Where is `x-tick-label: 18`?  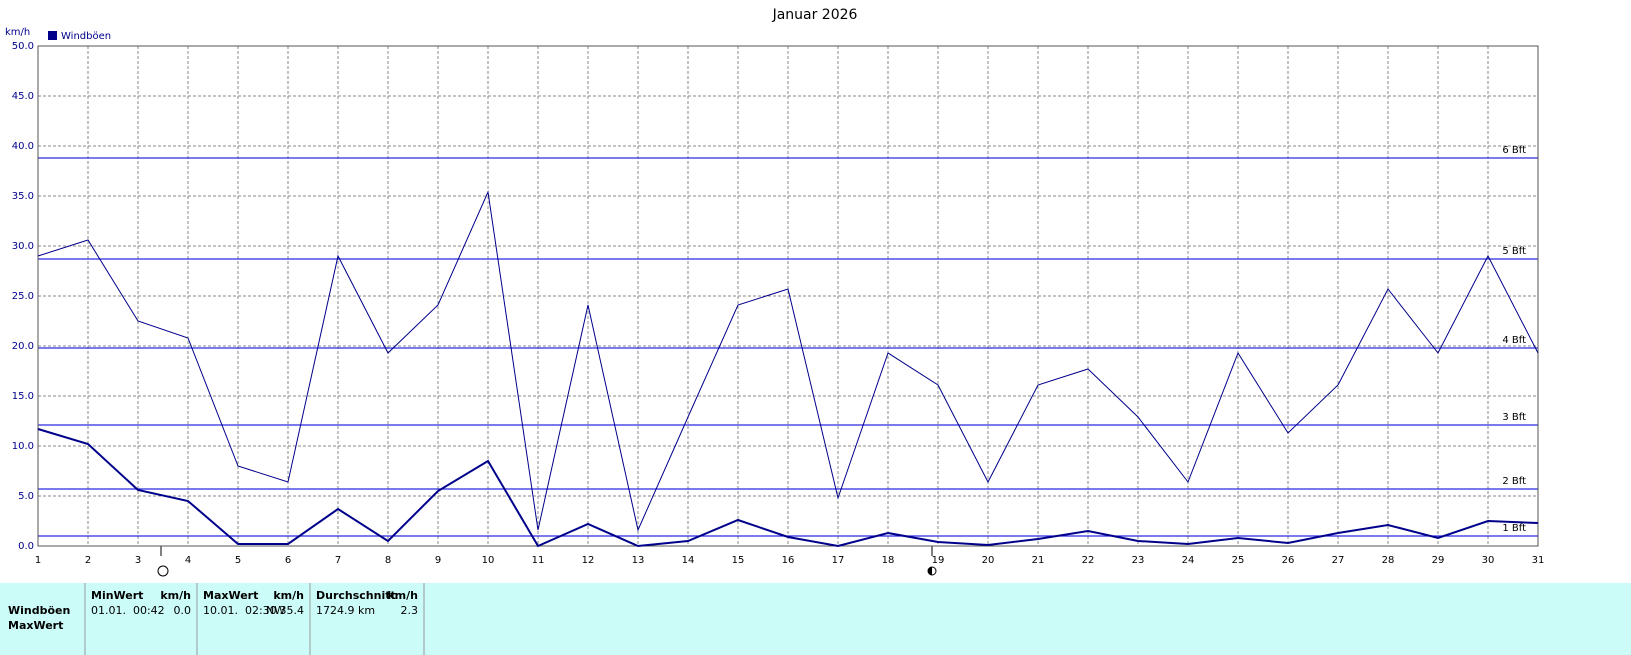
x-tick-label: 18 is located at coordinates (888, 560).